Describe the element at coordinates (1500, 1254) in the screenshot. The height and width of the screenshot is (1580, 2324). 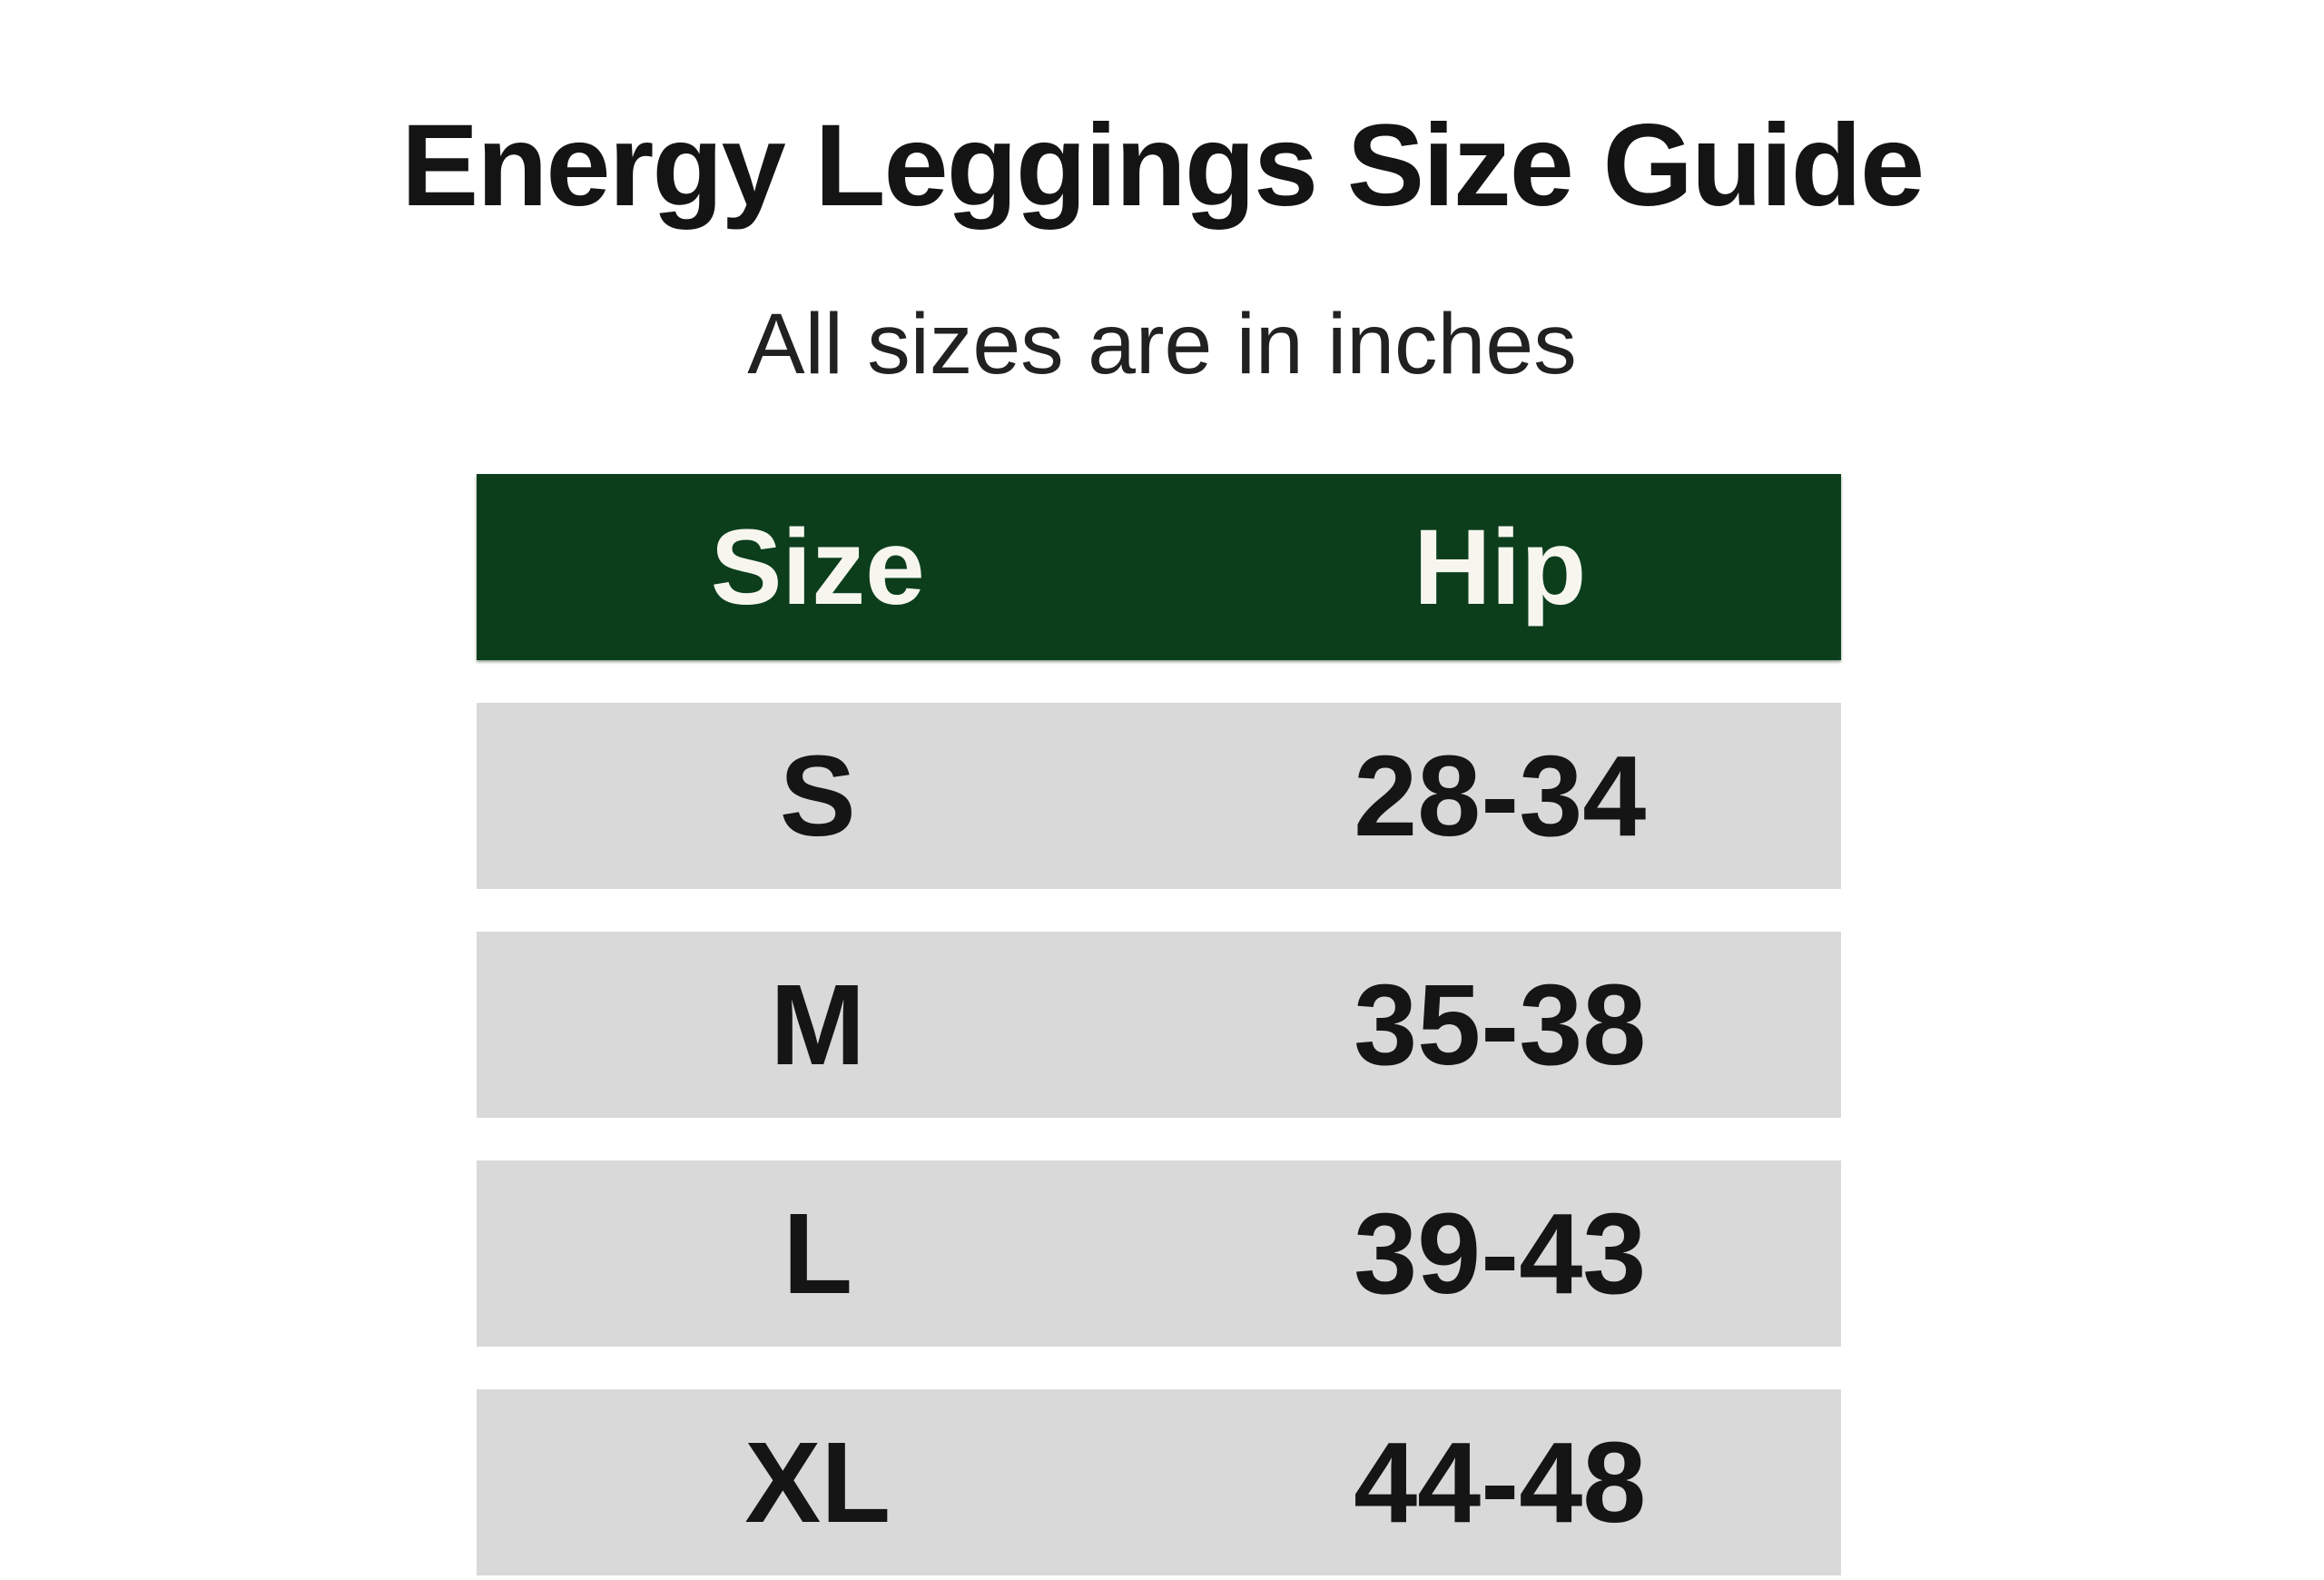
I see `hip-cell: 39-43` at that location.